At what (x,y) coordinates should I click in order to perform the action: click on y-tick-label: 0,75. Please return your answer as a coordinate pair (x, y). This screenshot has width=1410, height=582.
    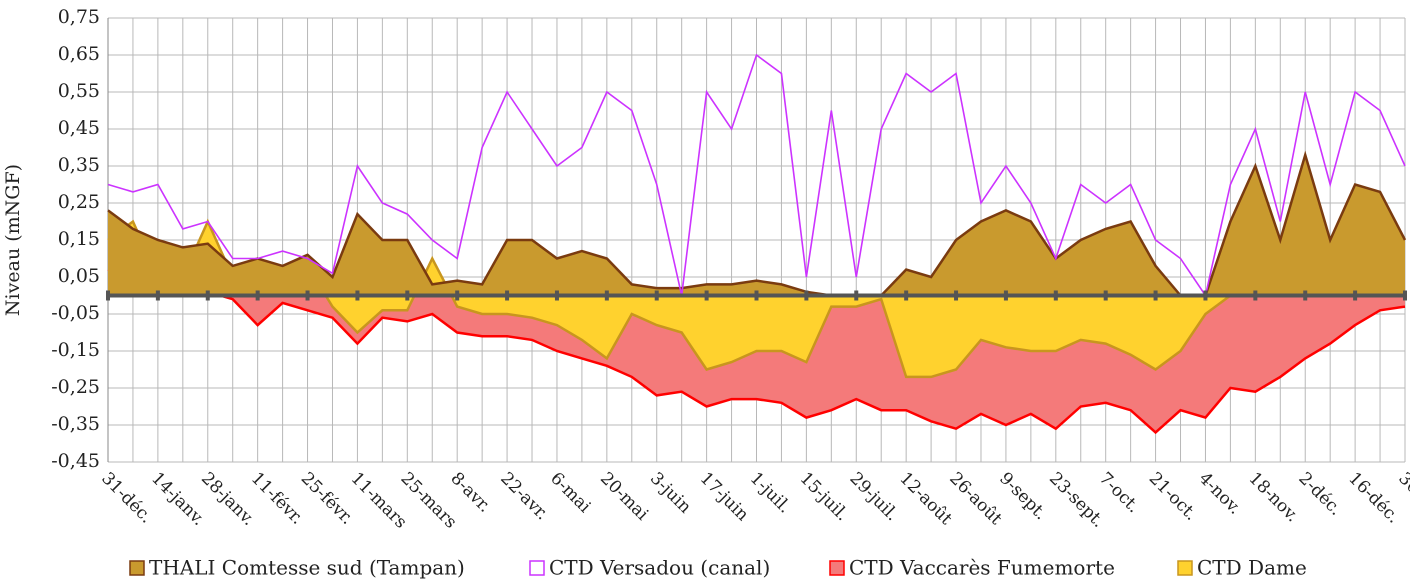
    Looking at the image, I should click on (79, 17).